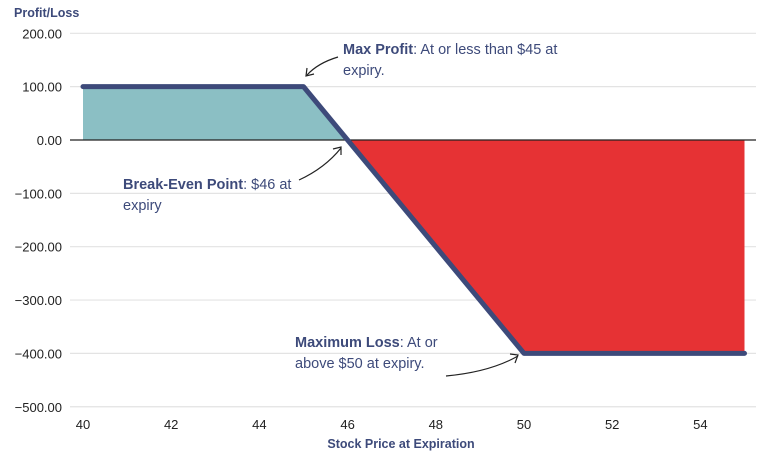 This screenshot has width=777, height=459. Describe the element at coordinates (320, 164) in the screenshot. I see `arrow-break-even` at that location.